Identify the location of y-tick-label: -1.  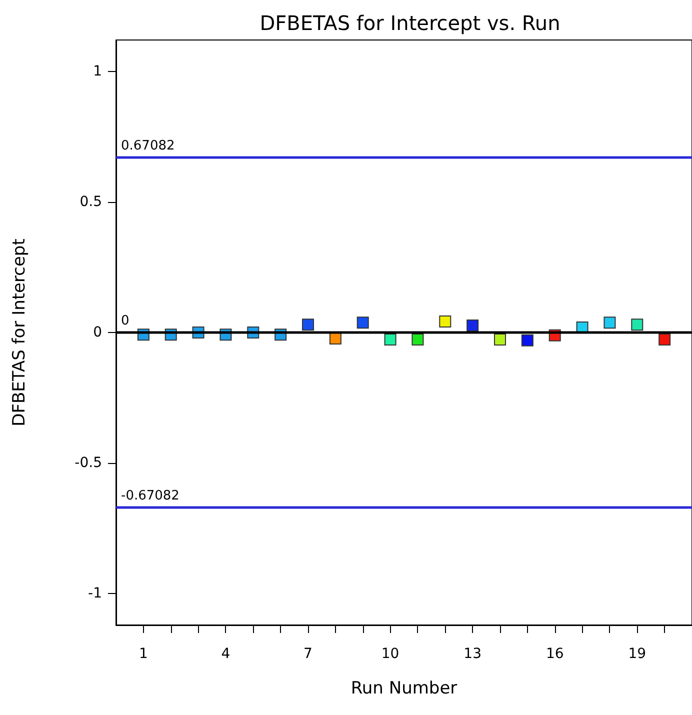
(95, 594).